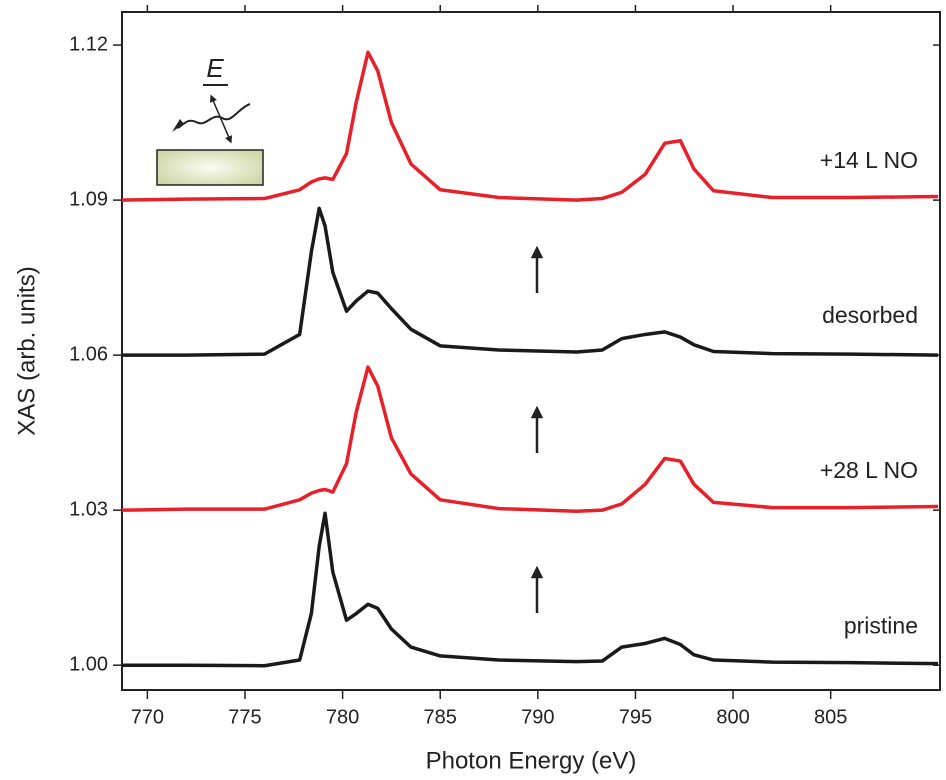 This screenshot has width=946, height=780. Describe the element at coordinates (342, 717) in the screenshot. I see `x-tick-label: 780` at that location.